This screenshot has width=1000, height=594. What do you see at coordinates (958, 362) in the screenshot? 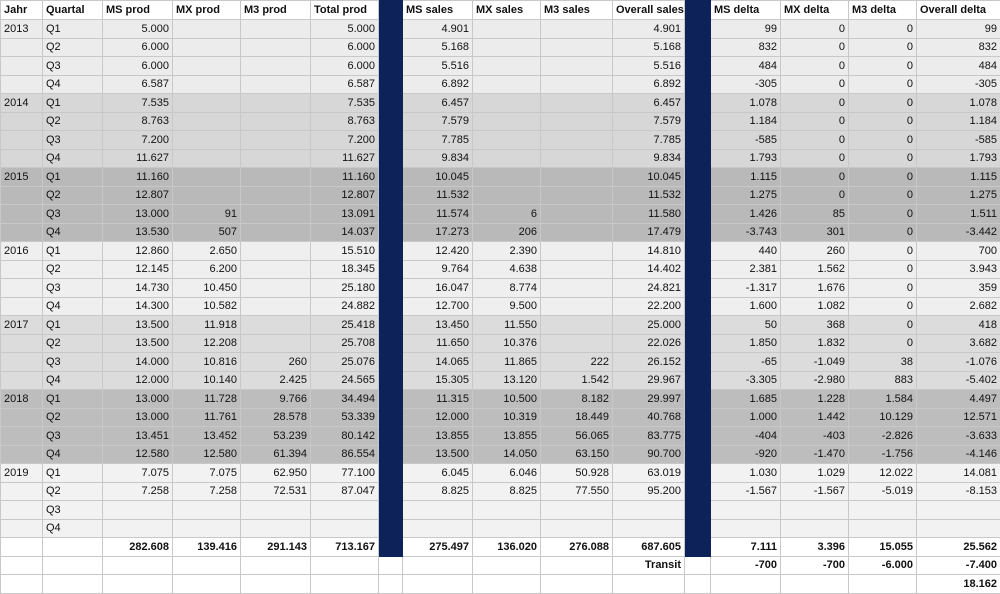
I see `value-cell: -1.076` at bounding box center [958, 362].